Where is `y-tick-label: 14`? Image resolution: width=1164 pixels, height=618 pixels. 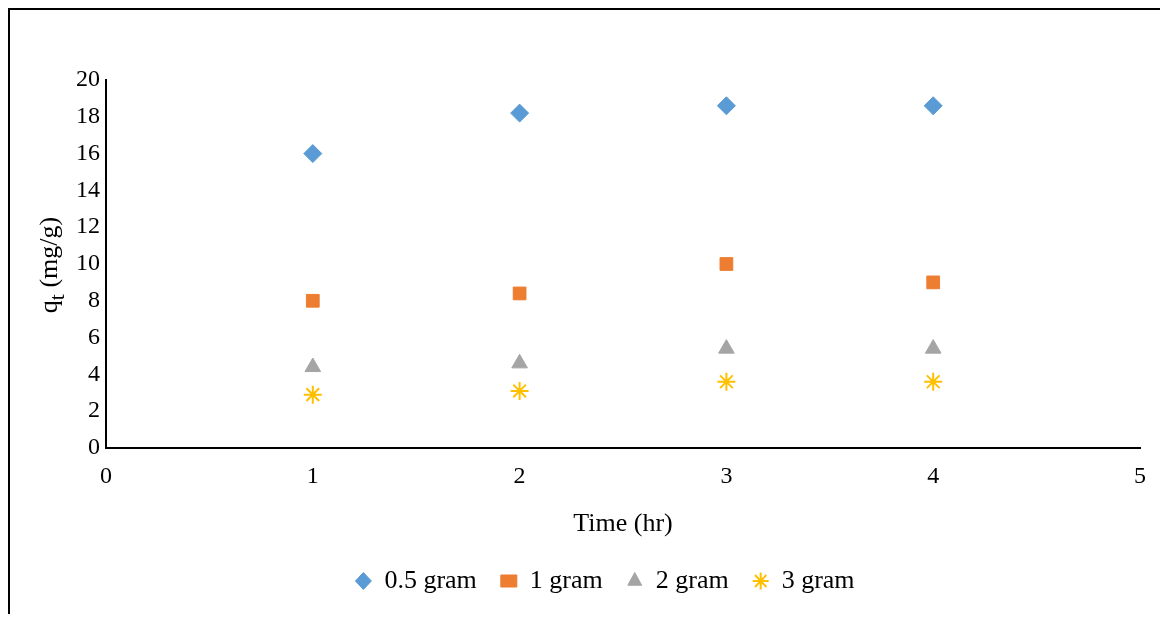
y-tick-label: 14 is located at coordinates (88, 188).